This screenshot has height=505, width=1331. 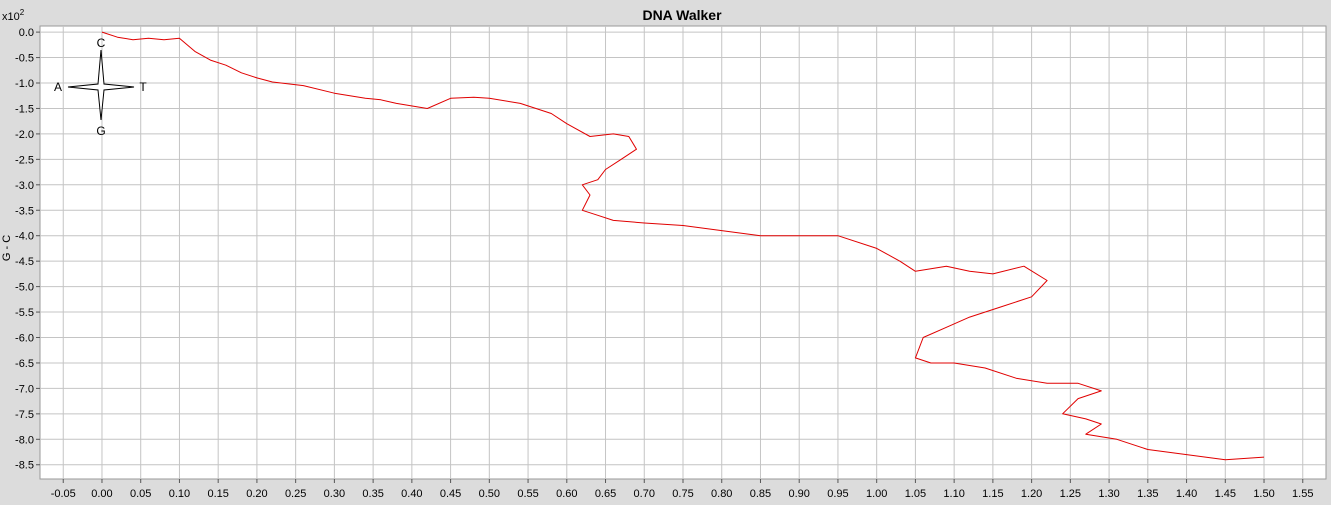 I want to click on y-tick-label: -6.0, so click(x=24, y=339).